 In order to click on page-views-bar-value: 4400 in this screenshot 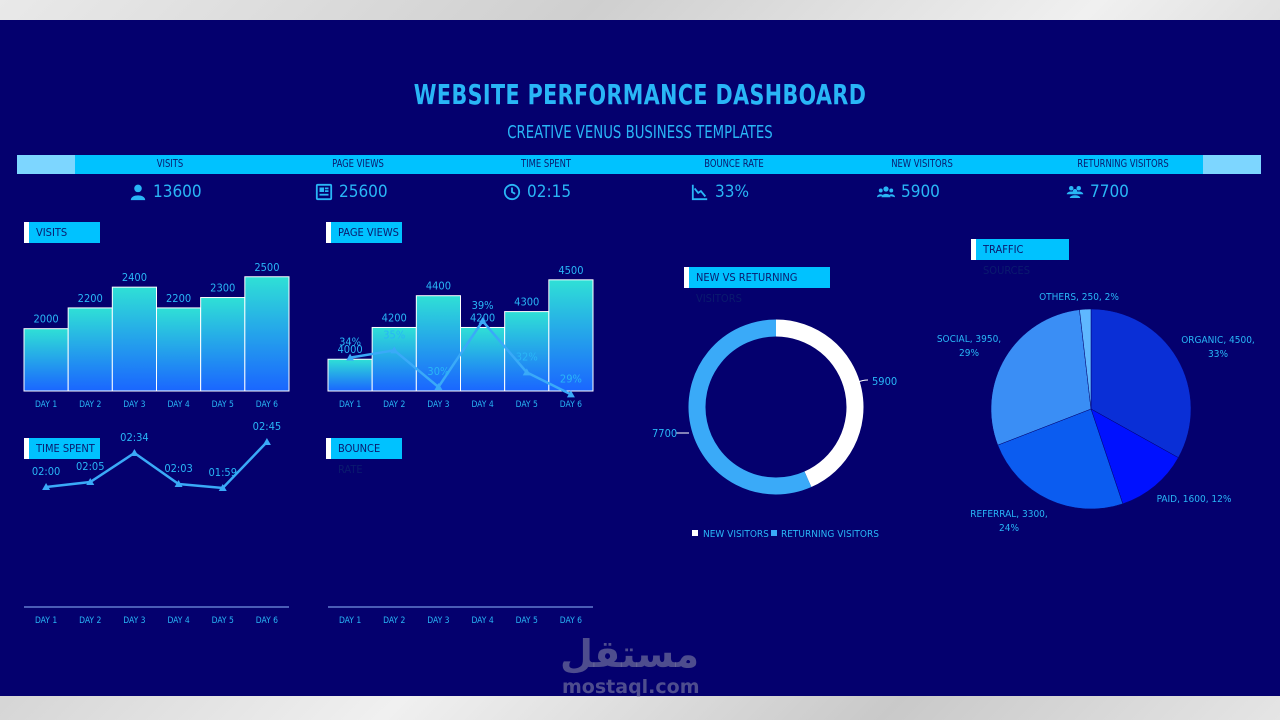, I will do `click(438, 286)`.